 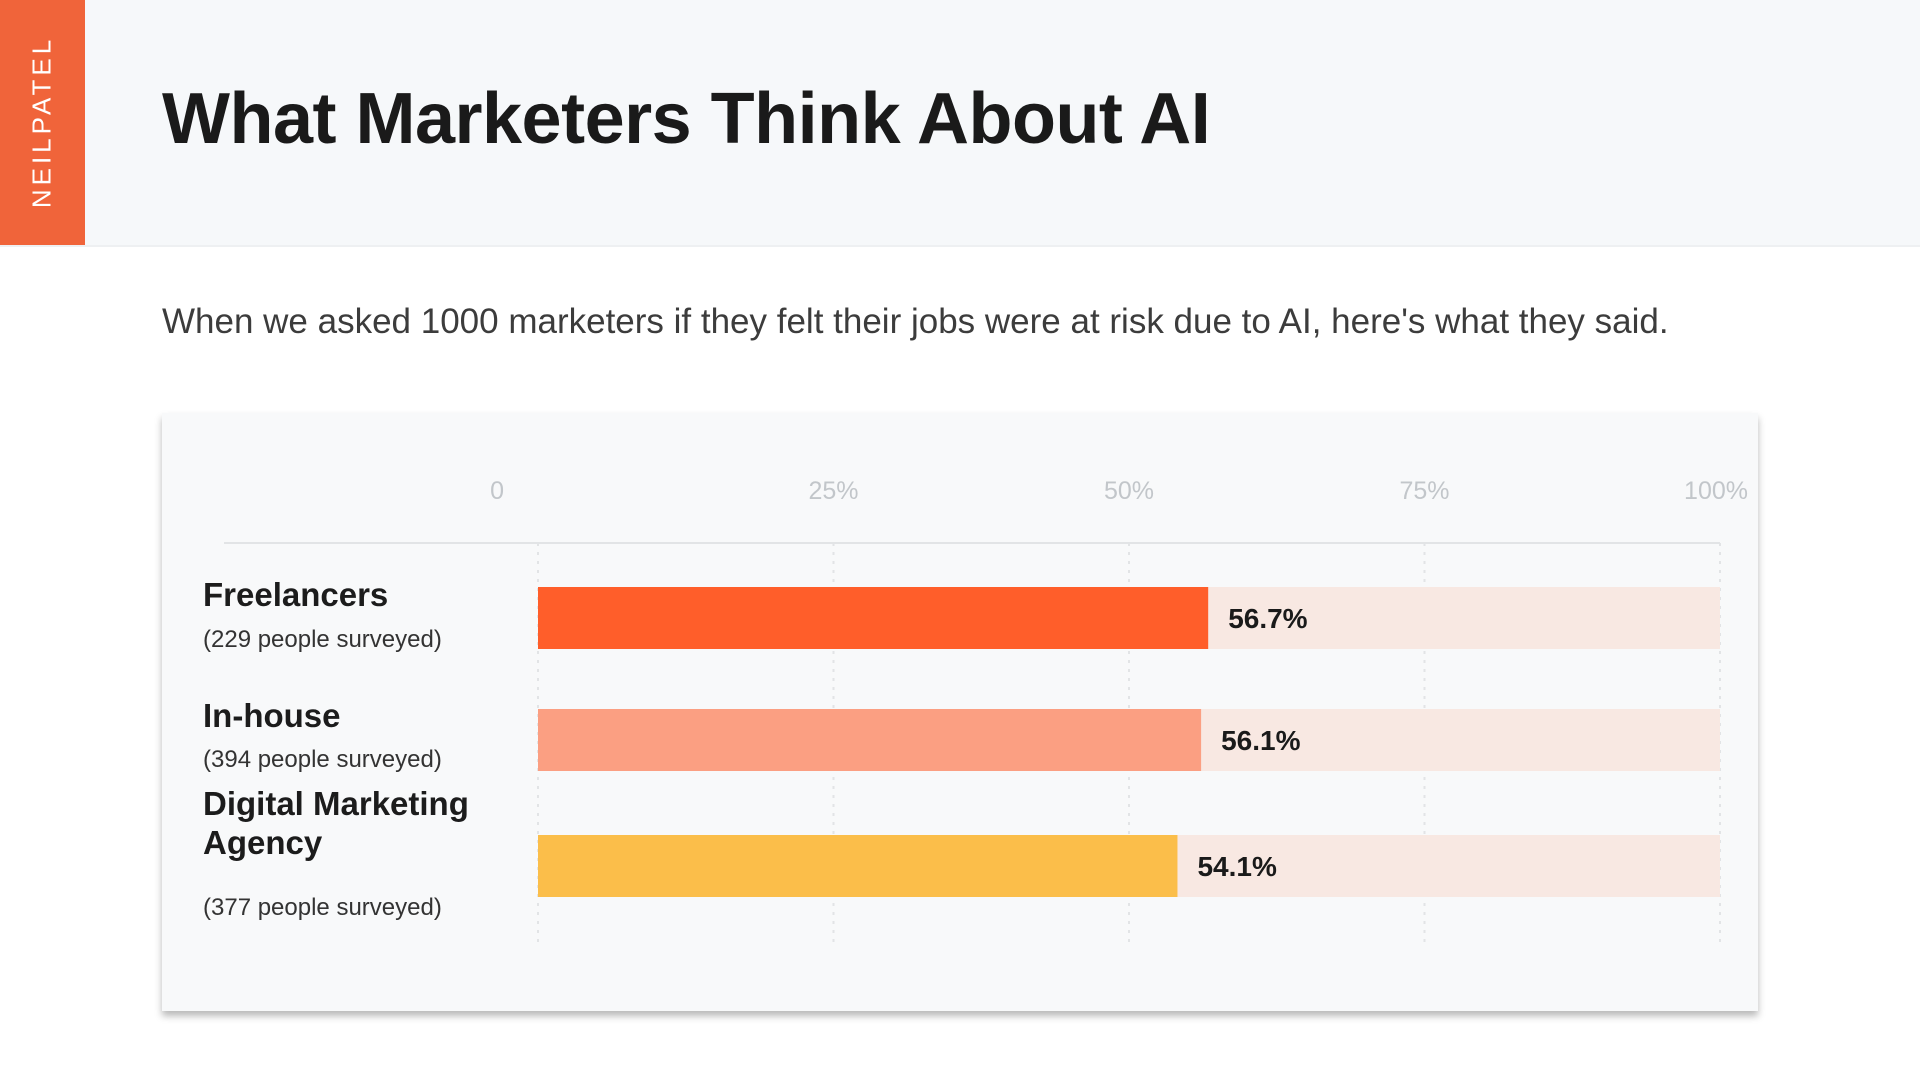 I want to click on x-tick-label: 75%, so click(x=1424, y=491).